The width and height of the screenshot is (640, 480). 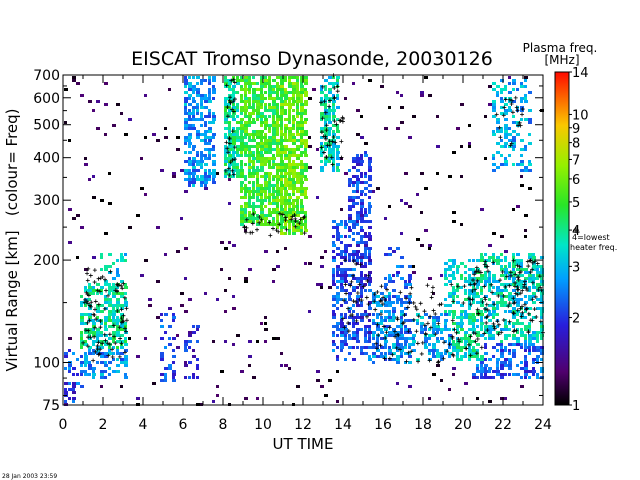 I want to click on colorbar-marker-label-2: heater freq., so click(x=593, y=247).